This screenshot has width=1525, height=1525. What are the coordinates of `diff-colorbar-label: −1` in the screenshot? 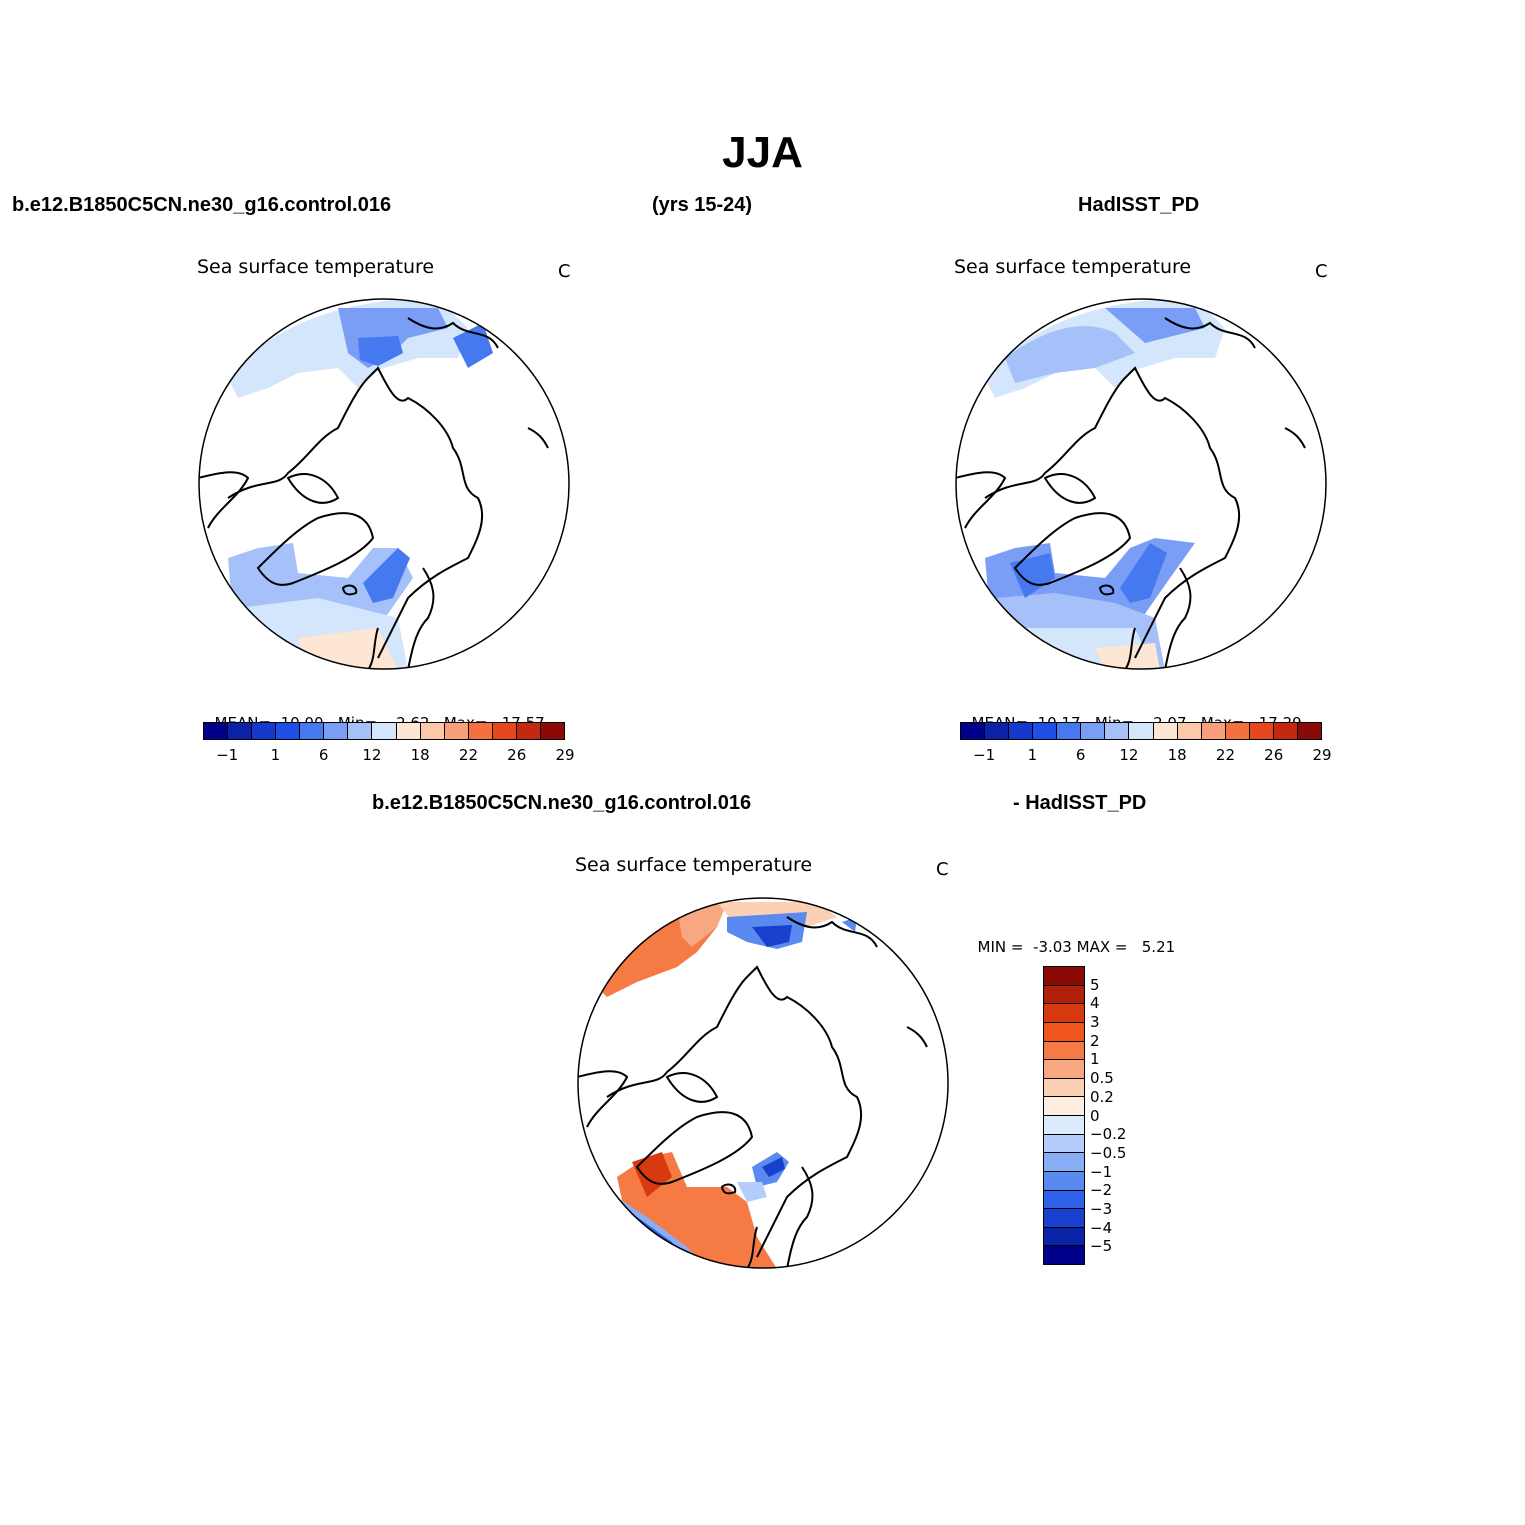 It's located at (1101, 1171).